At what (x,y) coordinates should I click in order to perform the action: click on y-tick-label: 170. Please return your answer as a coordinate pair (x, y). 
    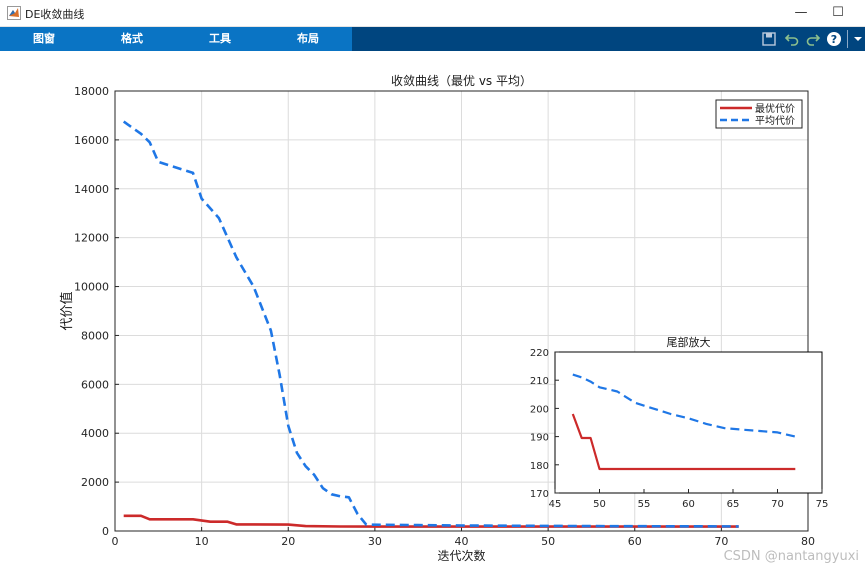
    Looking at the image, I should click on (539, 494).